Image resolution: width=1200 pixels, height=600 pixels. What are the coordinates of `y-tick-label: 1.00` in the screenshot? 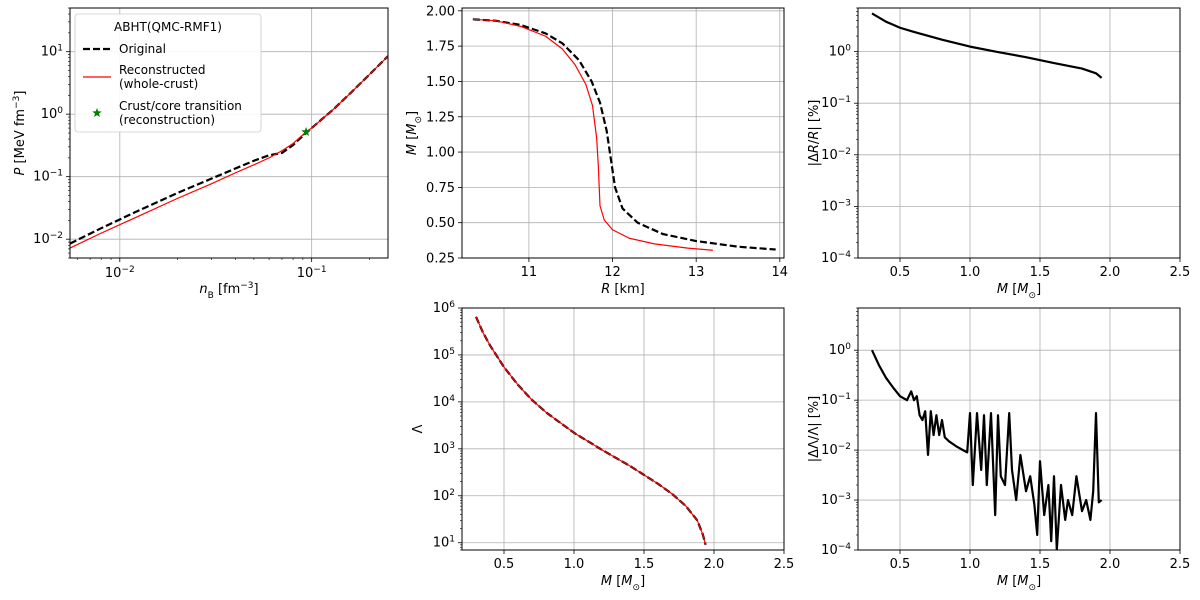 It's located at (440, 153).